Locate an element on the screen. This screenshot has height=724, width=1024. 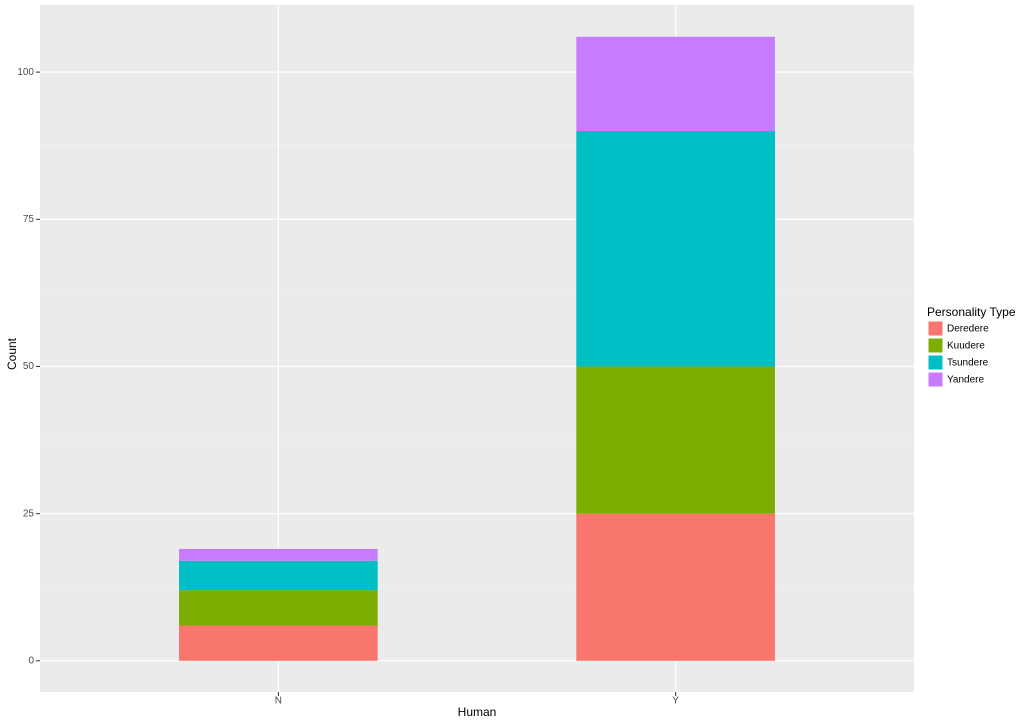
legend-title: Personality Type is located at coordinates (971, 312).